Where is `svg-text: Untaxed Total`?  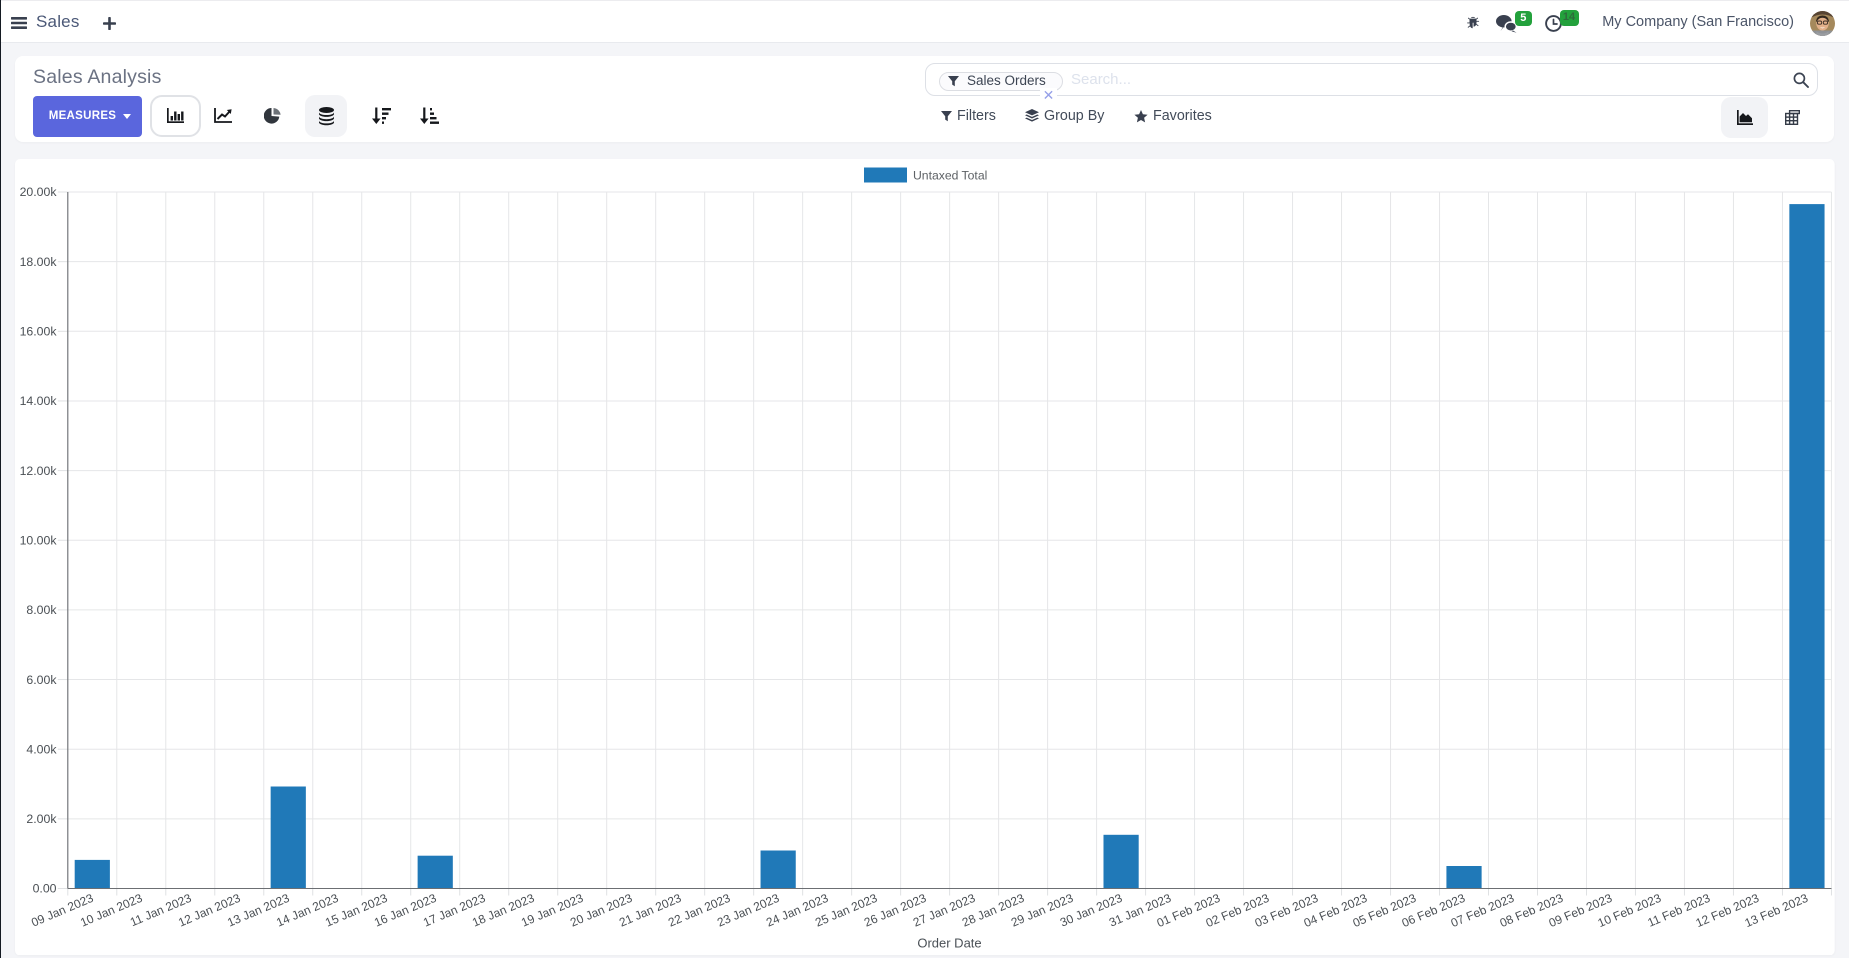
svg-text: Untaxed Total is located at coordinates (950, 175).